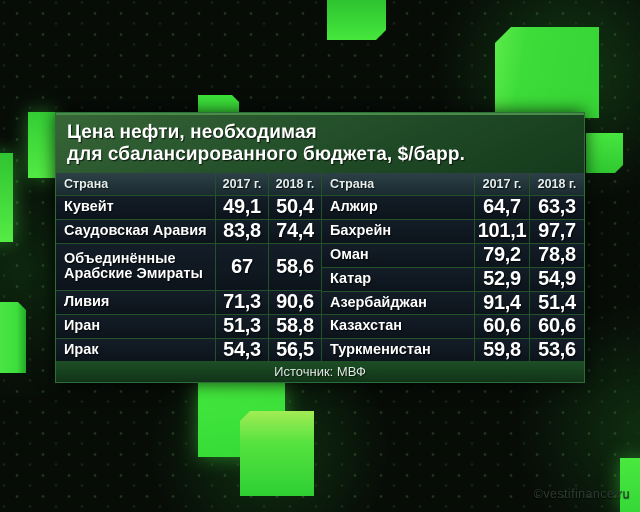 The image size is (640, 512). Describe the element at coordinates (398, 207) in the screenshot. I see `country-cell: Алжир` at that location.